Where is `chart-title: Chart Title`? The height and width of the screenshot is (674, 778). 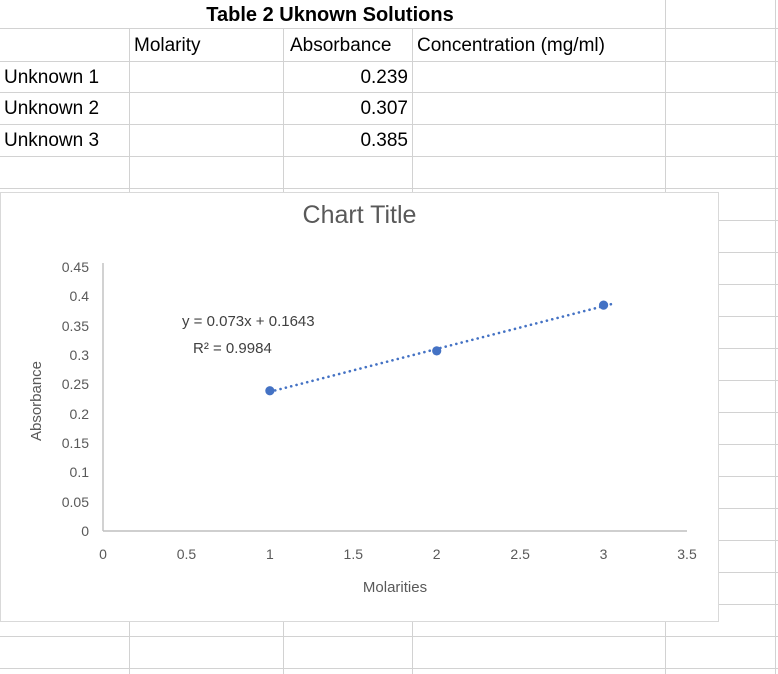
chart-title: Chart Title is located at coordinates (359, 215).